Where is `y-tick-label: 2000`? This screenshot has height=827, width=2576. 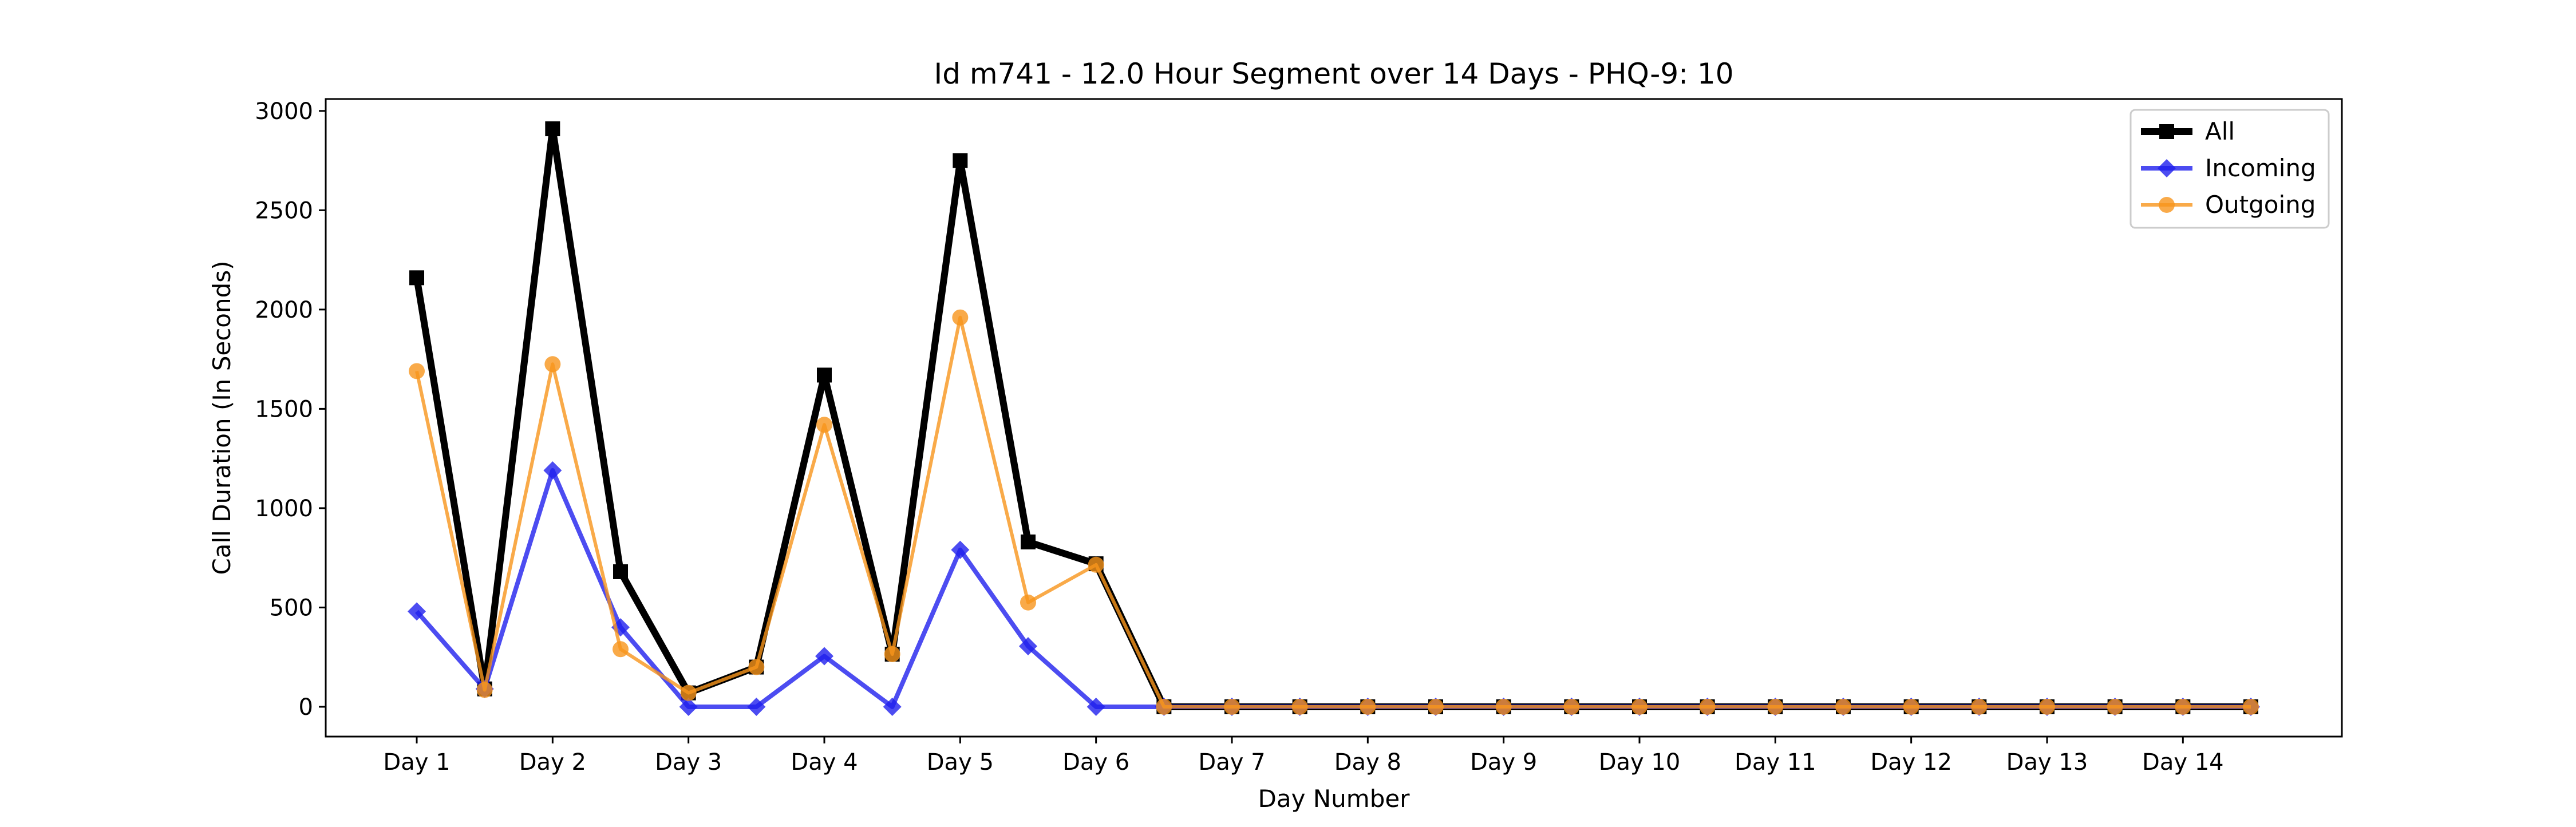 y-tick-label: 2000 is located at coordinates (284, 310).